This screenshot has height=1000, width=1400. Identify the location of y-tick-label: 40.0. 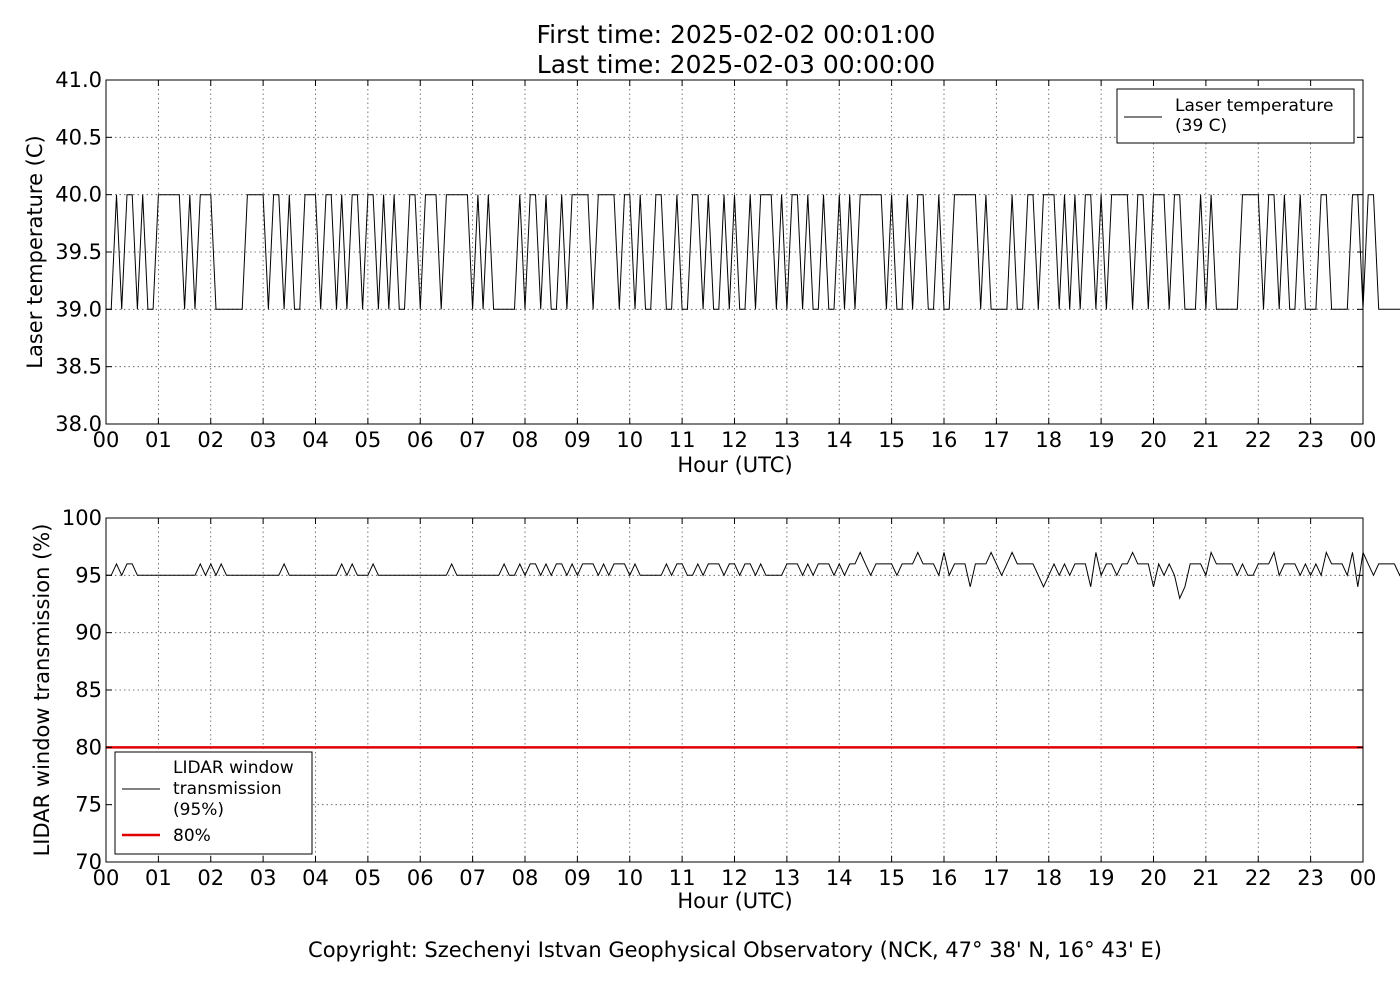
(78, 195).